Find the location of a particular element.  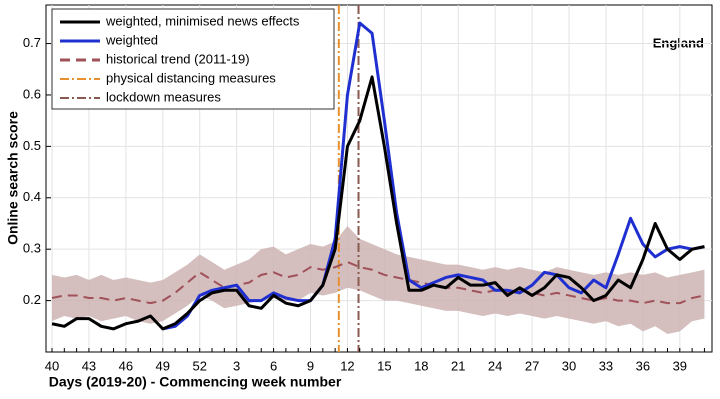

x-tick-label: 36 is located at coordinates (643, 365).